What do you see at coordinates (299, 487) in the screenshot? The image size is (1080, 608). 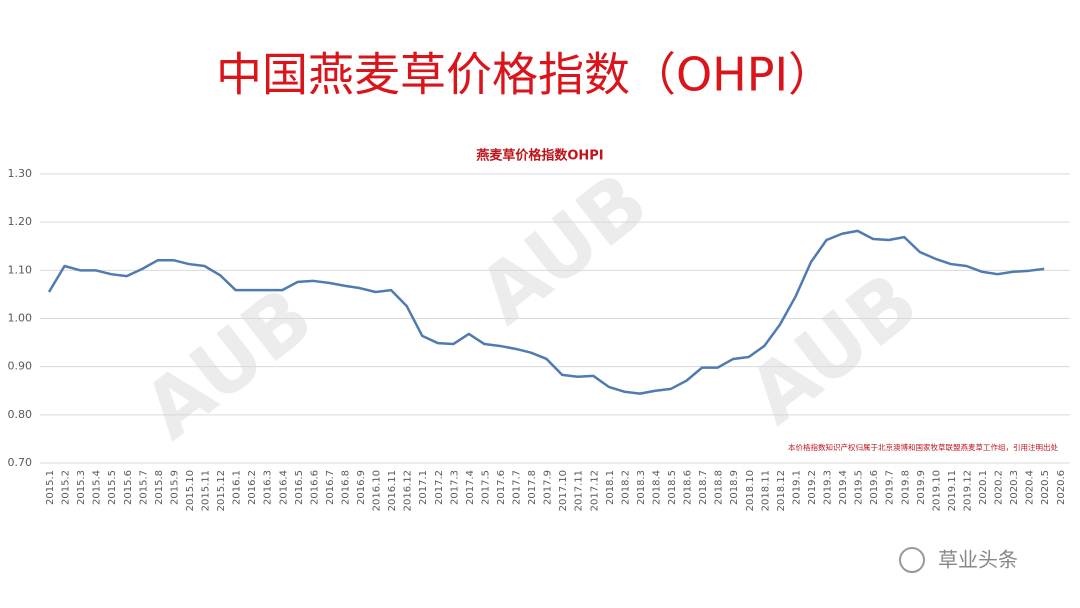 I see `x-tick-label: 2016.5` at bounding box center [299, 487].